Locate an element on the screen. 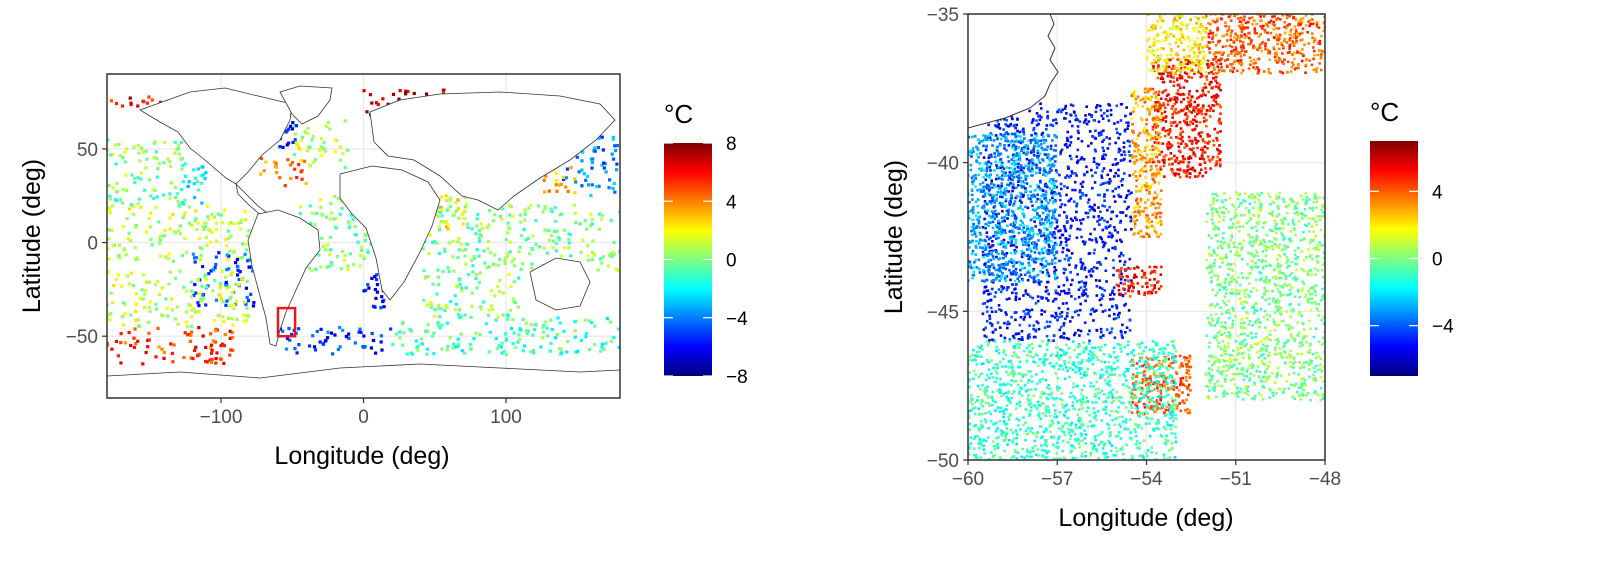 Image resolution: width=1600 pixels, height=564 pixels. global-colorbar-tick-label: 0 is located at coordinates (731, 261).